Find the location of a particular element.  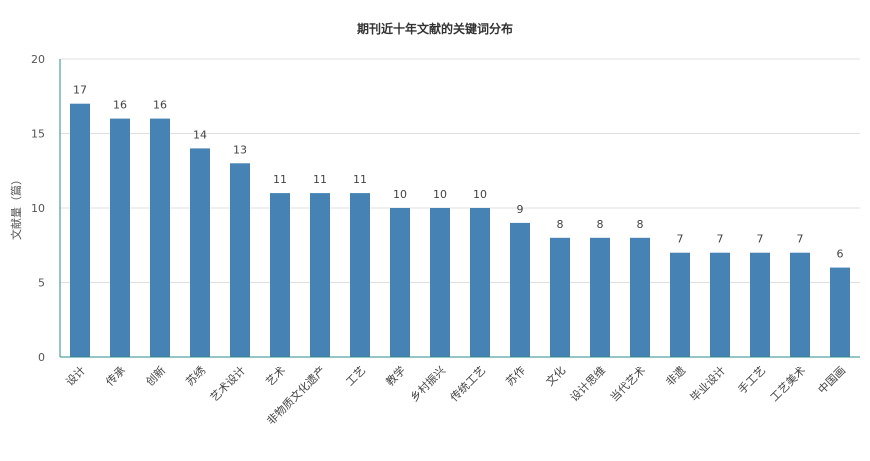

y-tick-label: 0 is located at coordinates (41, 357).